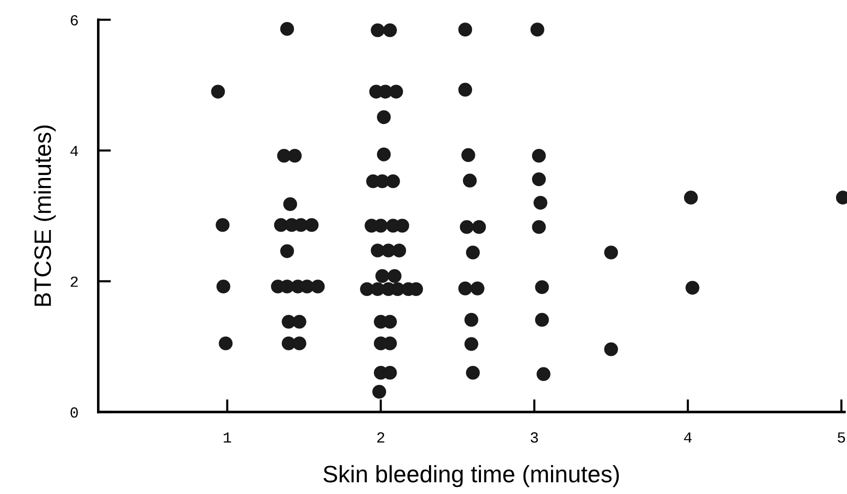  I want to click on y-tick-label: 0, so click(74, 412).